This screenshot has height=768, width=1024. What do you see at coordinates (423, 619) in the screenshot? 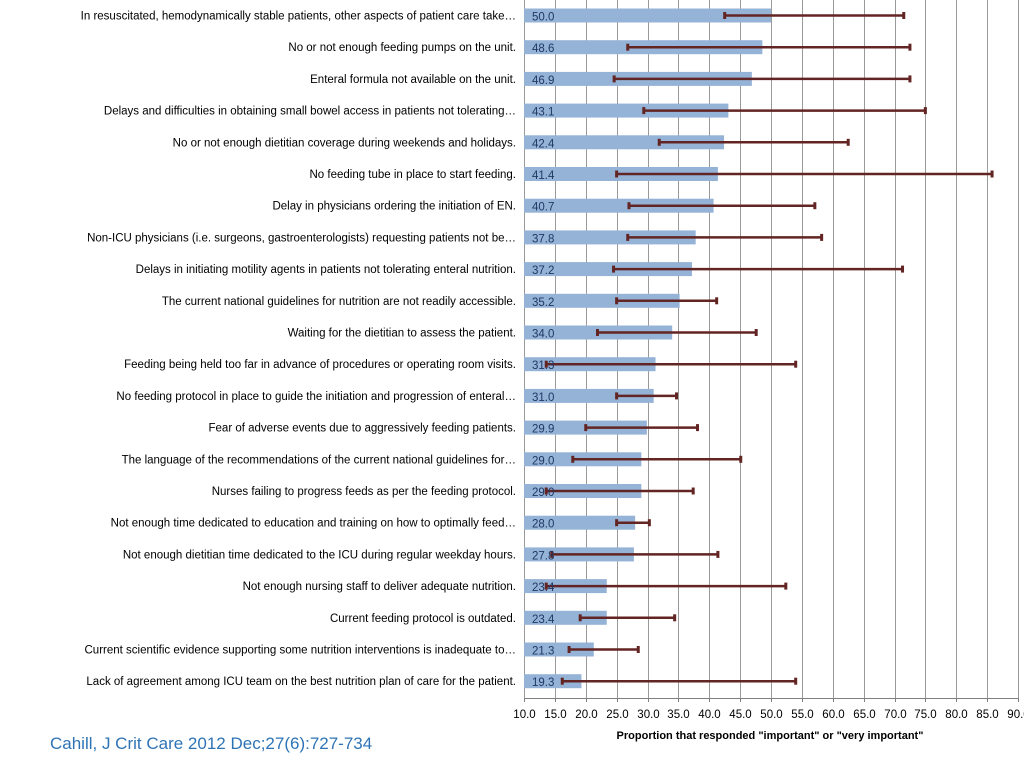
I see `category-label: Current feeding protocol is outdated.` at bounding box center [423, 619].